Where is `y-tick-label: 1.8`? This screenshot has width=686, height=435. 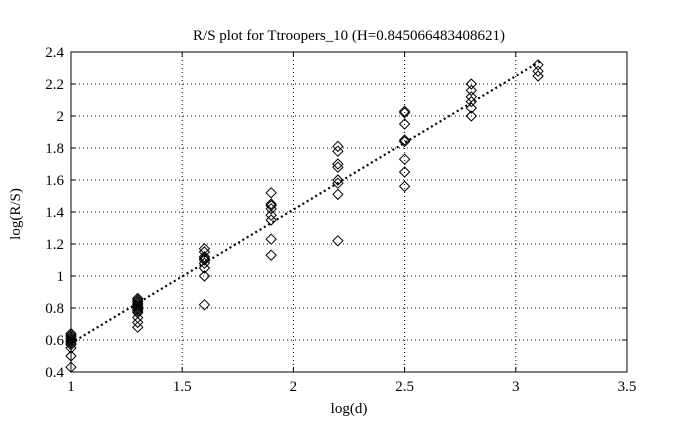 y-tick-label: 1.8 is located at coordinates (54, 149).